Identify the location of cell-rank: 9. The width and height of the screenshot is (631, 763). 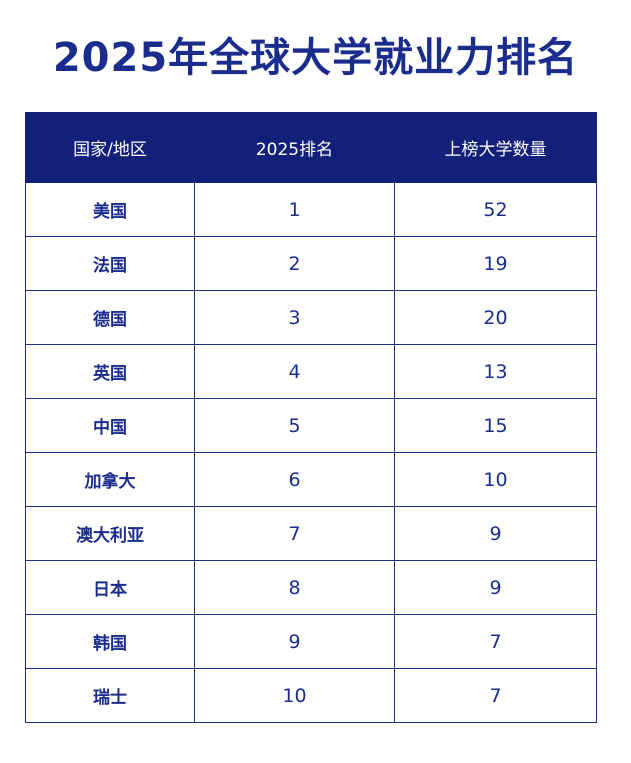
(294, 641).